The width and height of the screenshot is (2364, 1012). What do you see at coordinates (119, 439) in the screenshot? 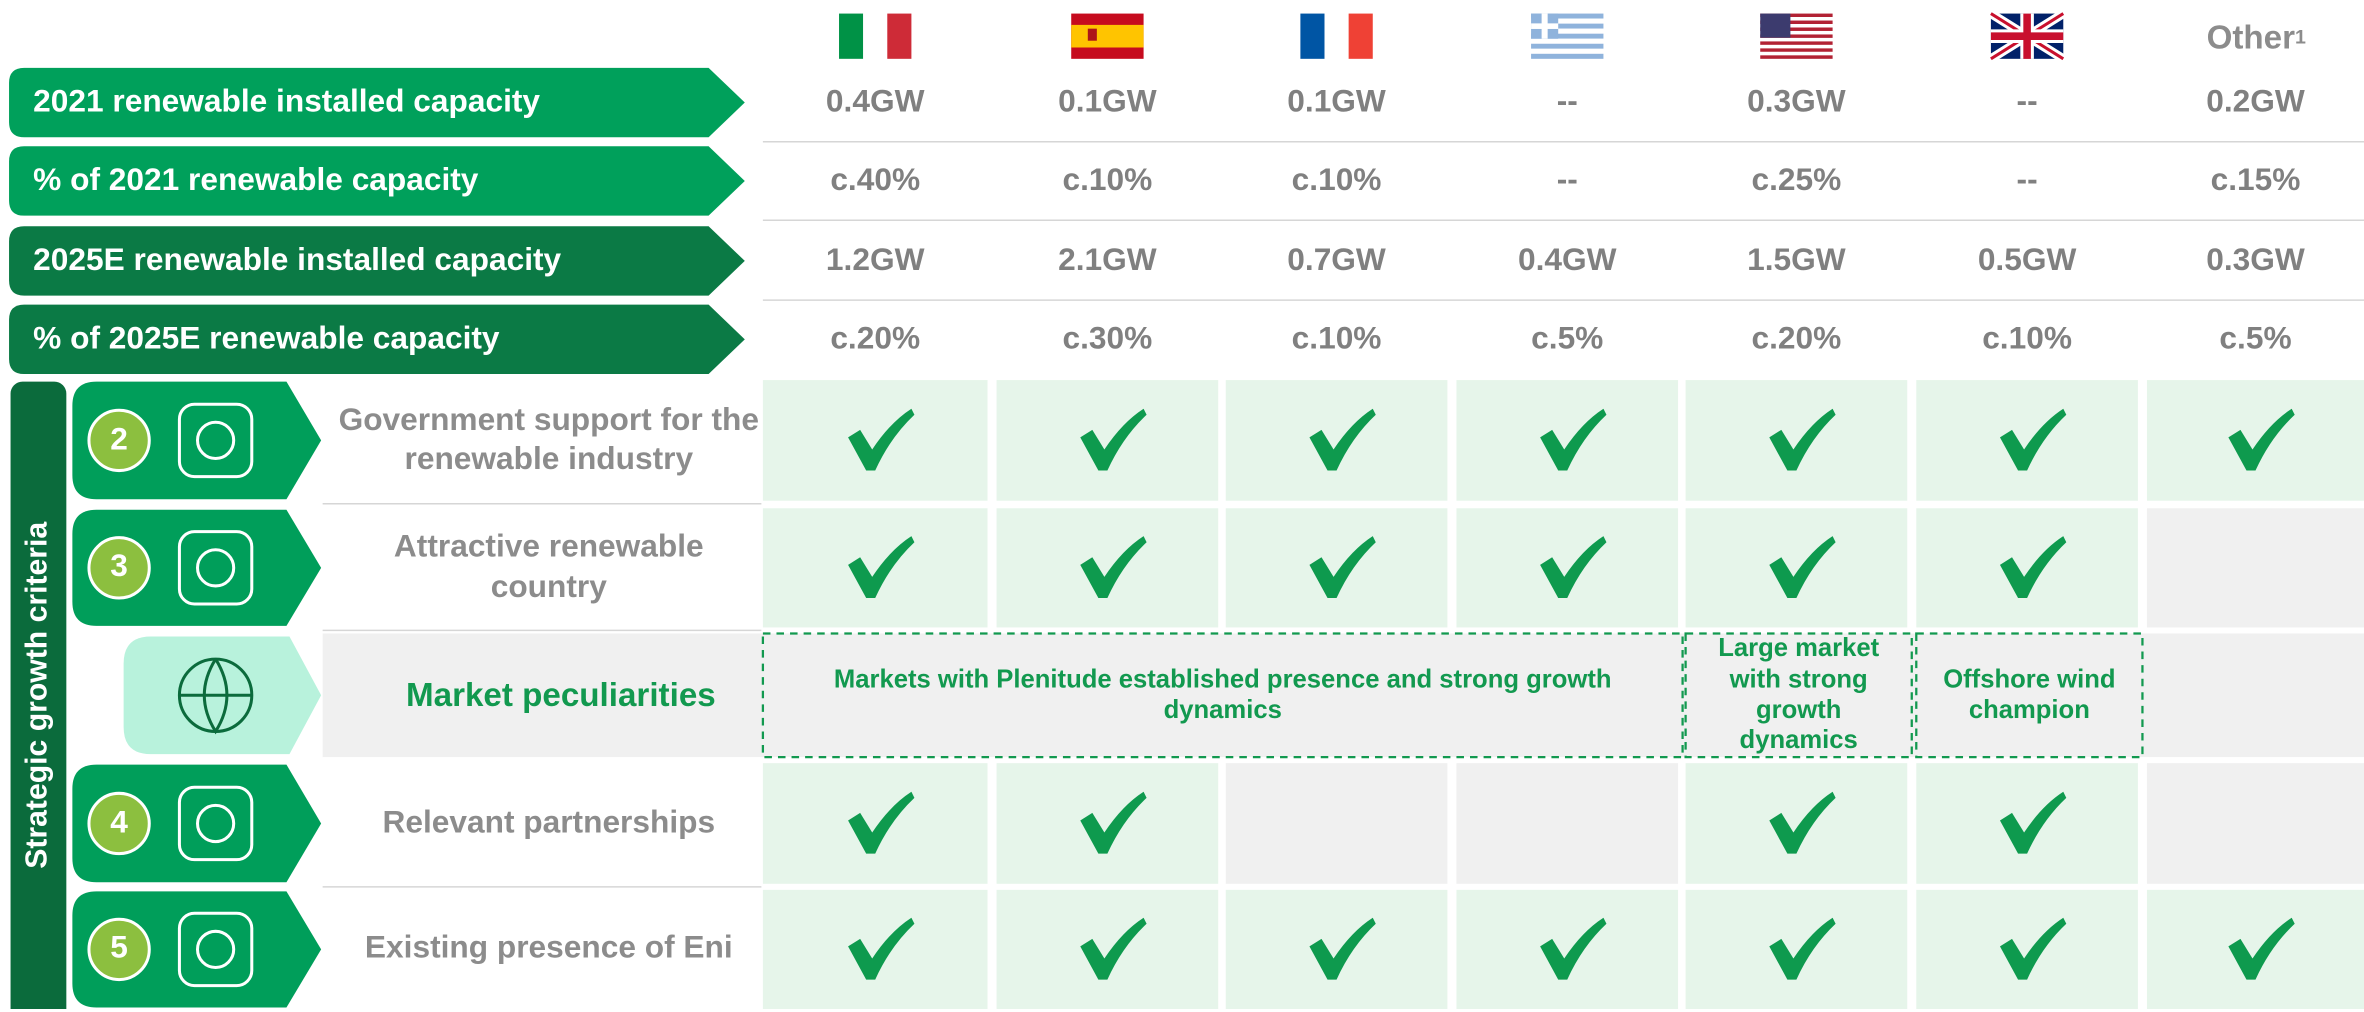
I see `number: 2` at bounding box center [119, 439].